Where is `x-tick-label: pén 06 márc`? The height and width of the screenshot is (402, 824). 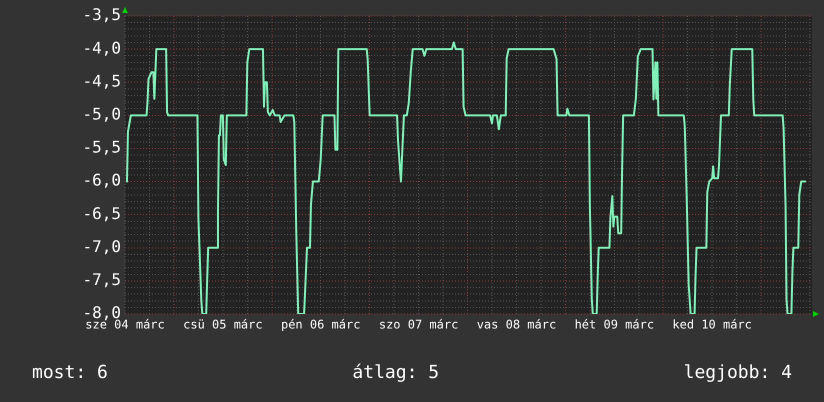
x-tick-label: pén 06 márc is located at coordinates (320, 324).